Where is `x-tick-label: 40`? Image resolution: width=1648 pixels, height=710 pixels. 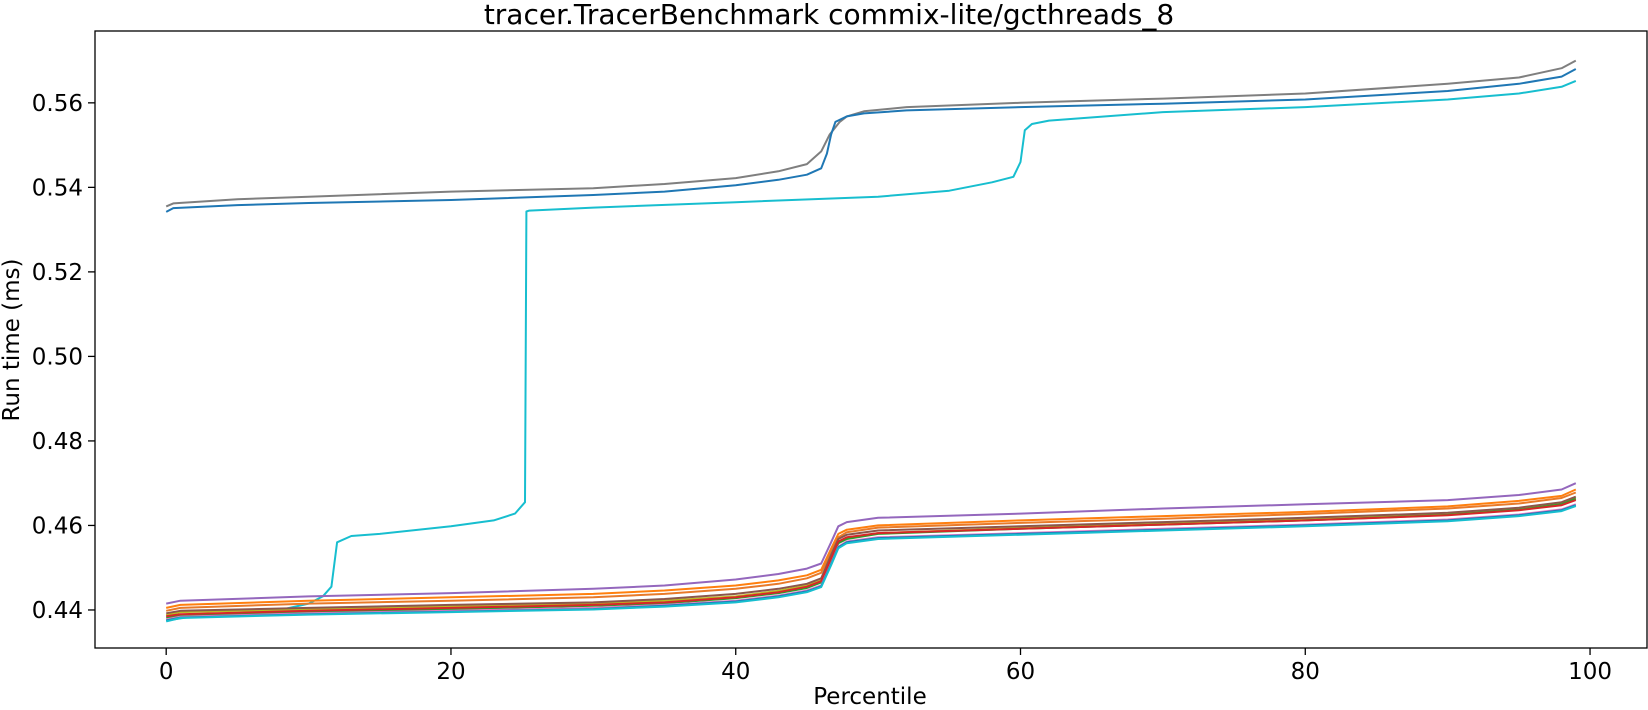 x-tick-label: 40 is located at coordinates (735, 672).